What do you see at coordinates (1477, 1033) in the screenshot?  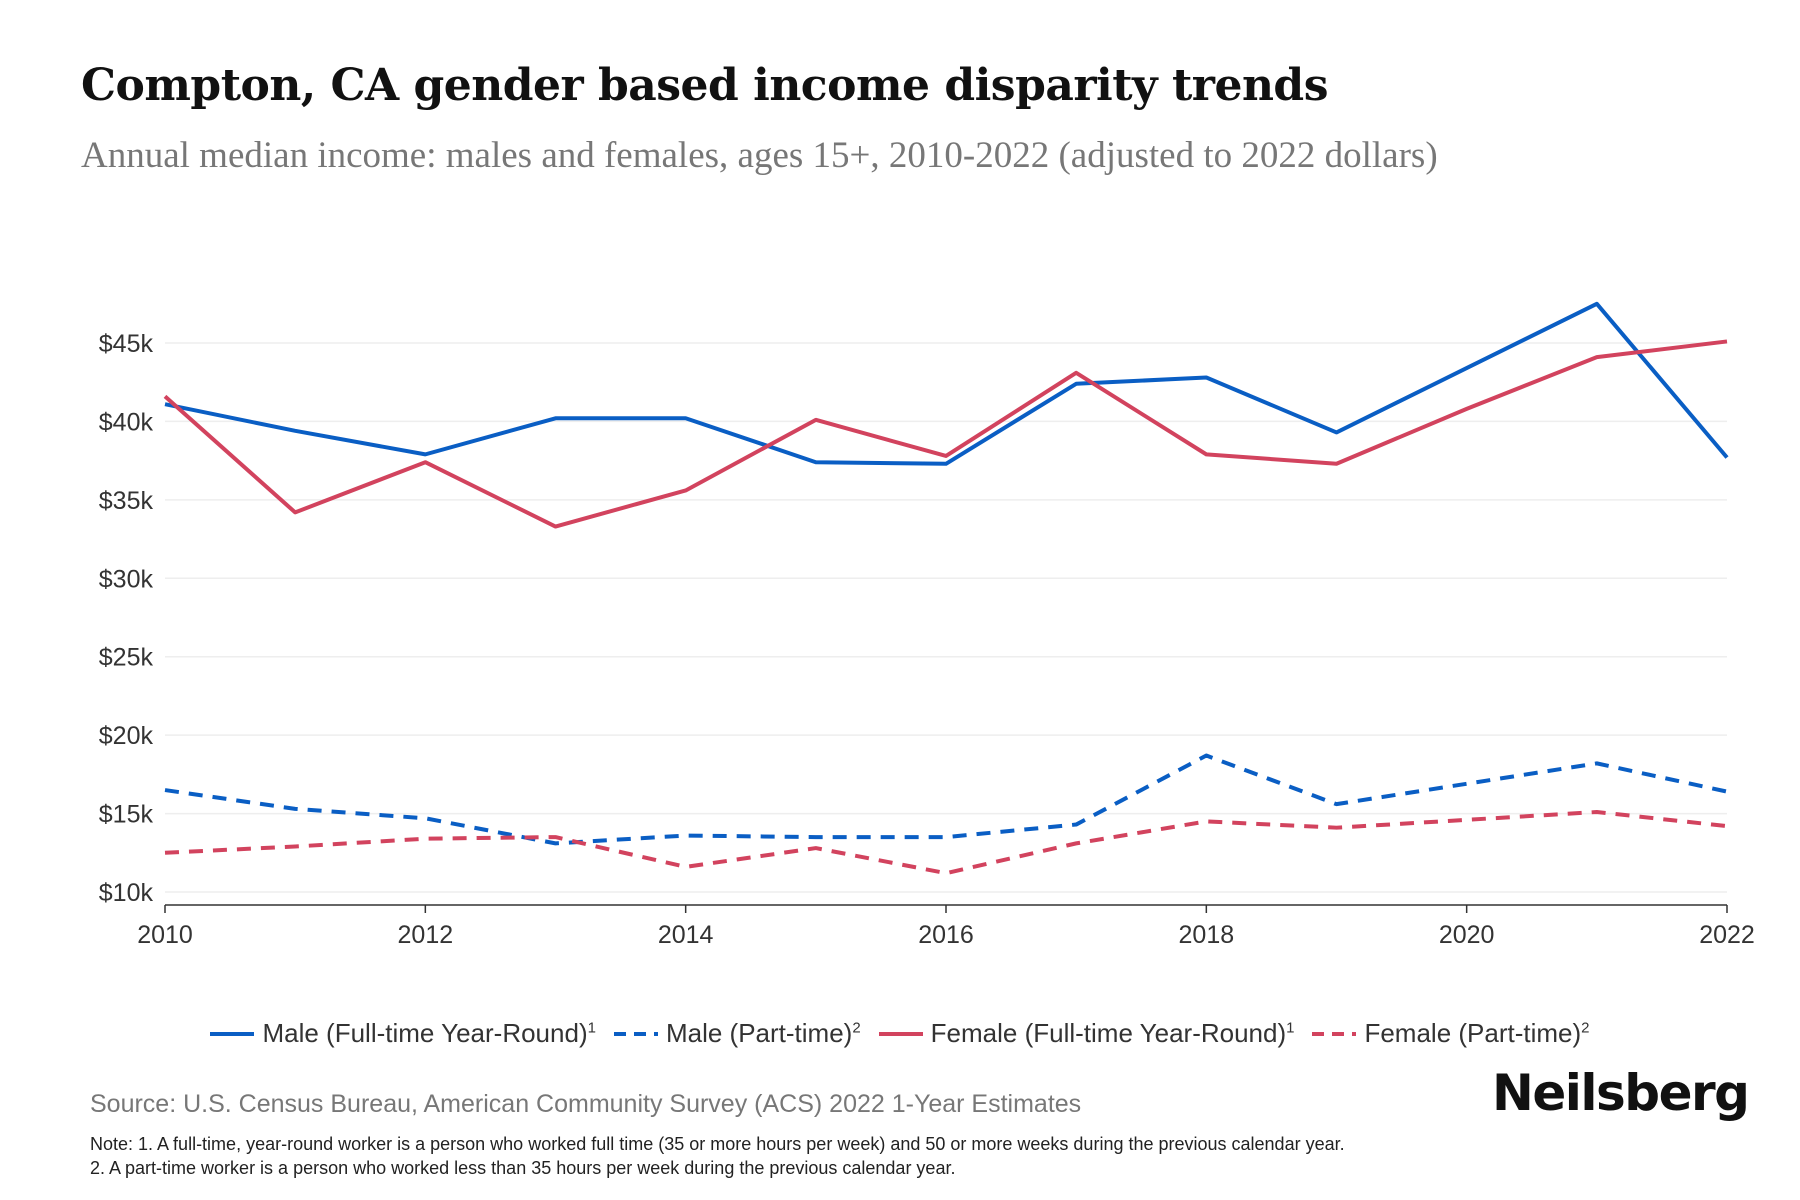 I see `legend-label: Female (Part-time)2` at bounding box center [1477, 1033].